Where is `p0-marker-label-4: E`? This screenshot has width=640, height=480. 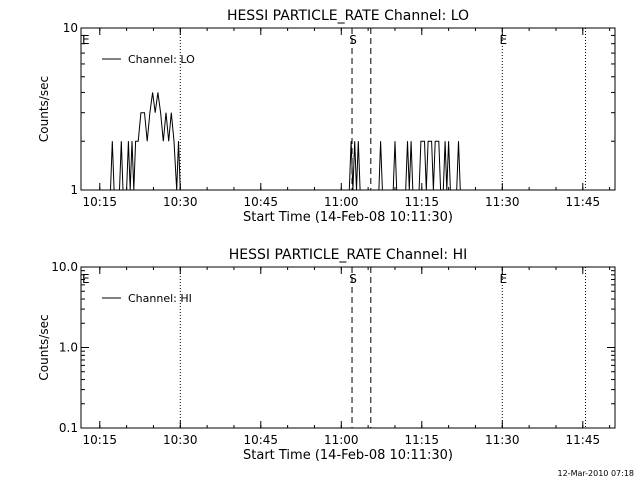 p0-marker-label-4: E is located at coordinates (503, 40).